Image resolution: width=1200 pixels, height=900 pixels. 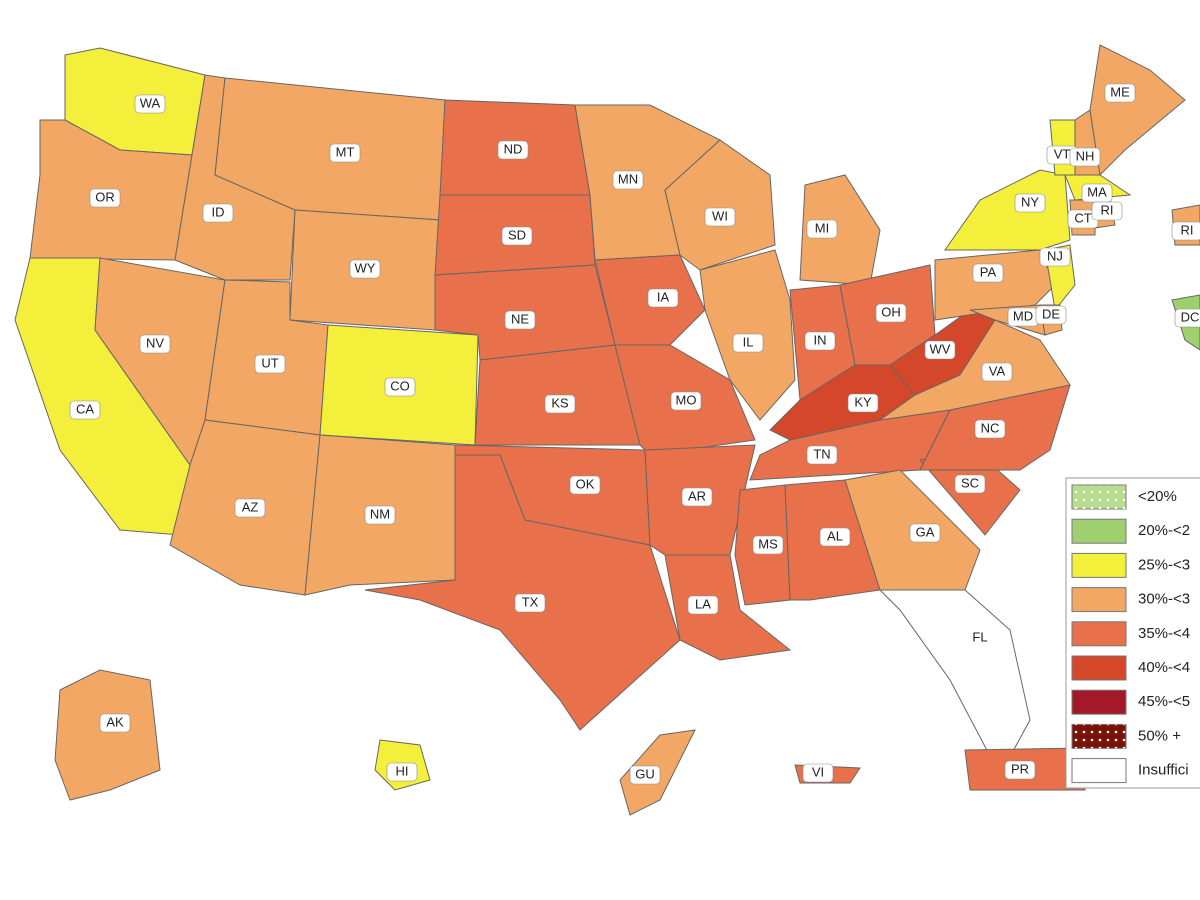 I want to click on state-label: VT, so click(x=1062, y=153).